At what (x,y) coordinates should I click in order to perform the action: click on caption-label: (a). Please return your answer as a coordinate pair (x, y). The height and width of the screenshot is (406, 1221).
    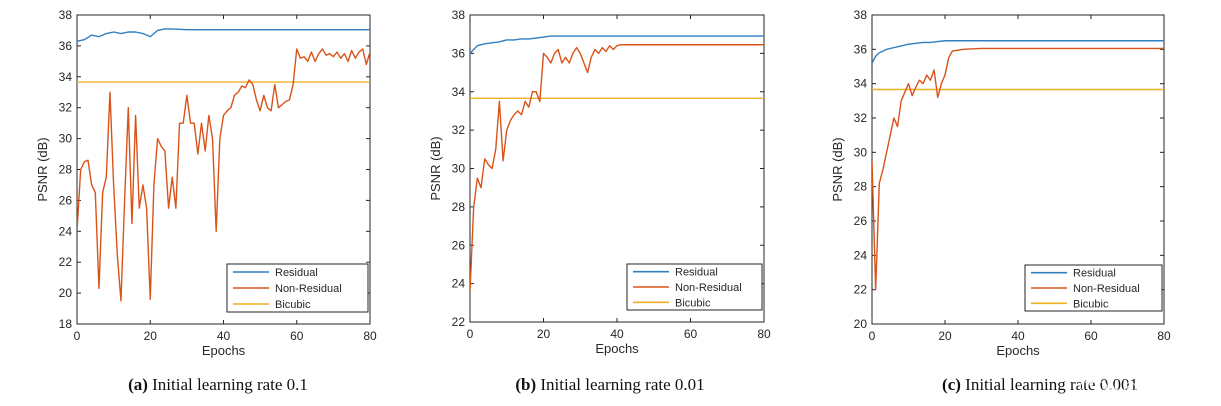
    Looking at the image, I should click on (138, 384).